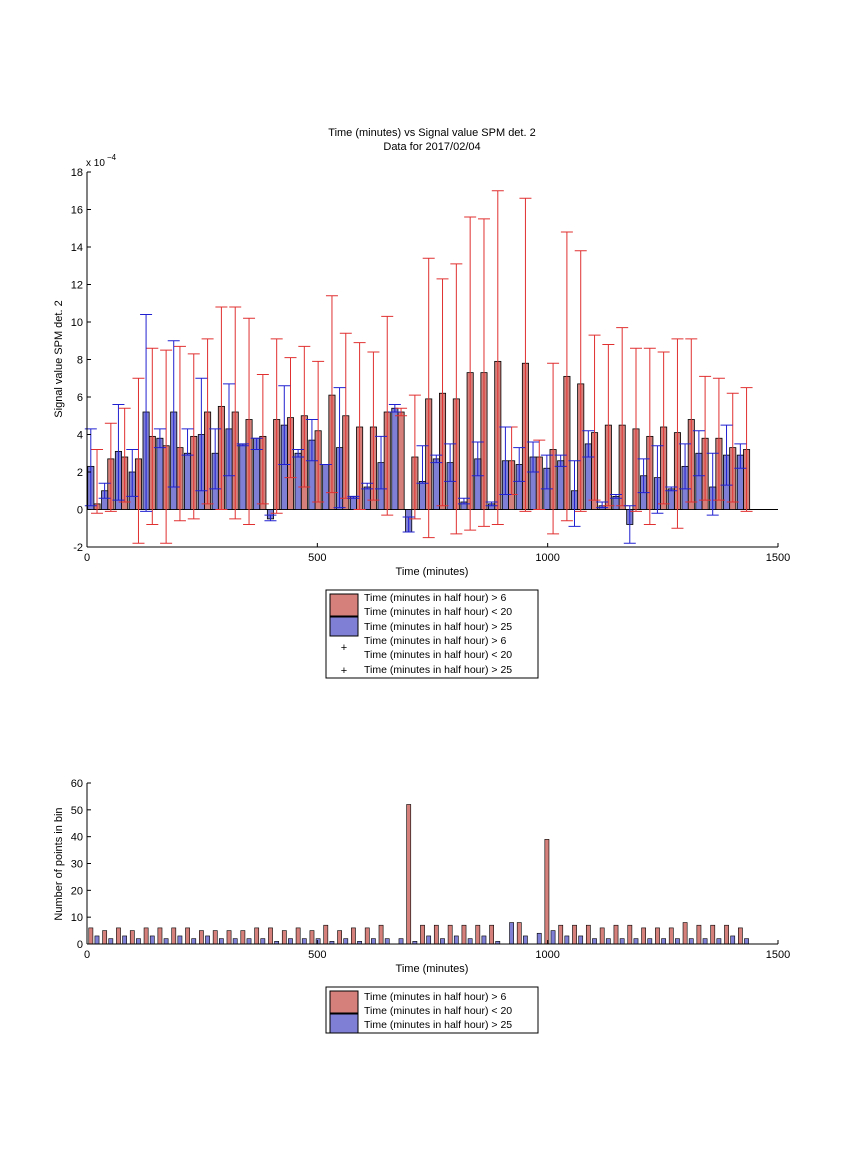 The height and width of the screenshot is (1152, 864). Describe the element at coordinates (432, 969) in the screenshot. I see `bottom-x-axis-label: Time (minutes)` at that location.